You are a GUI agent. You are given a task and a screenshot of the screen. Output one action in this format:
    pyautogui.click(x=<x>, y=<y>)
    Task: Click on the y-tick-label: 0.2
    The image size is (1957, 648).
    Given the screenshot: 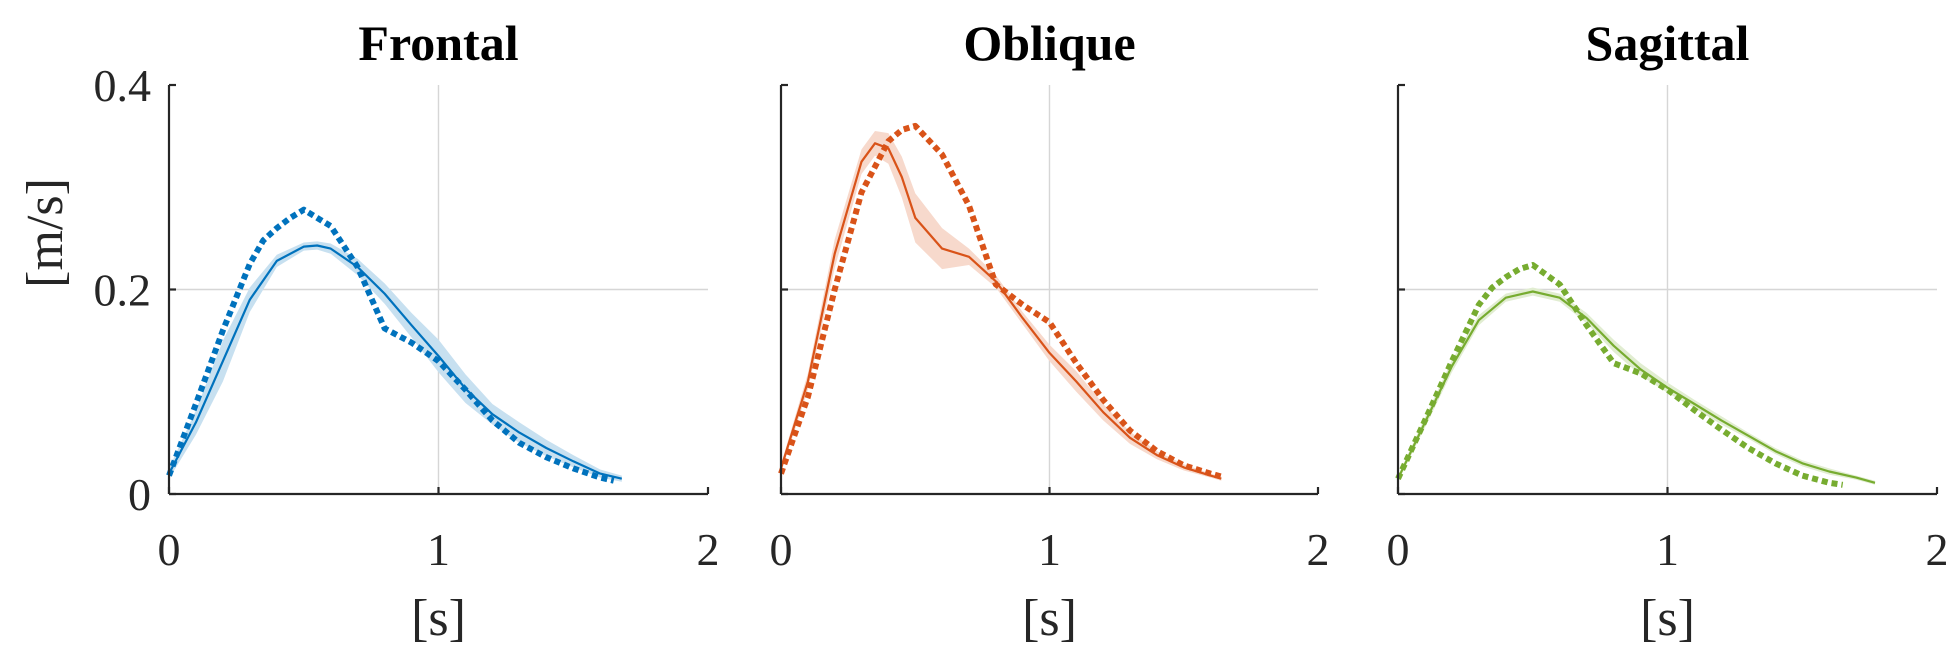 What is the action you would take?
    pyautogui.click(x=123, y=290)
    